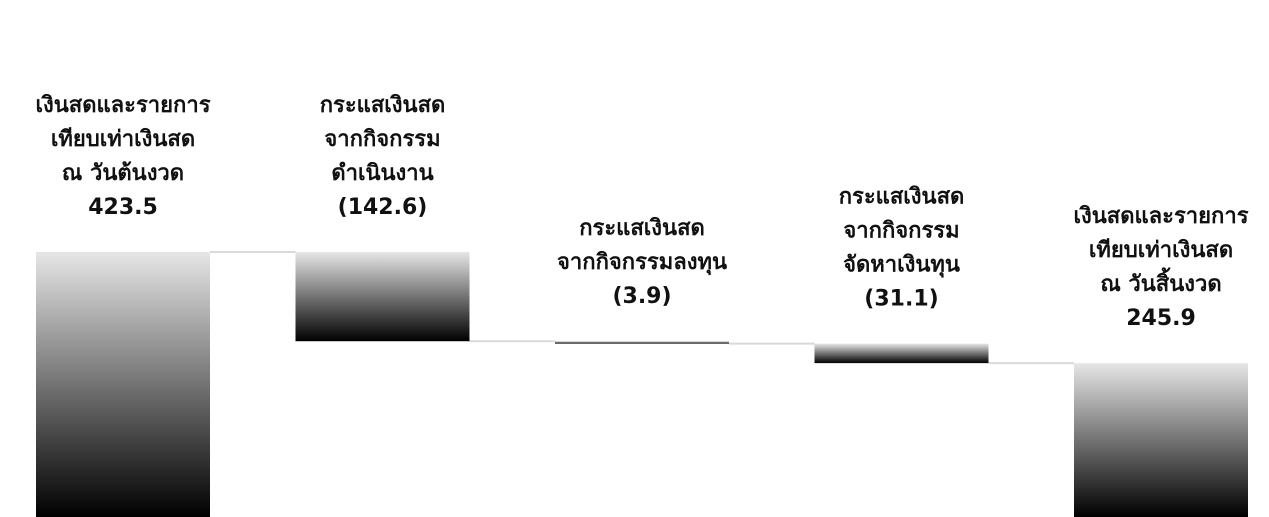 Image resolution: width=1269 pixels, height=517 pixels. What do you see at coordinates (1160, 282) in the screenshot?
I see `category-label-5-line-3: ณ วันสิ้นงวด` at bounding box center [1160, 282].